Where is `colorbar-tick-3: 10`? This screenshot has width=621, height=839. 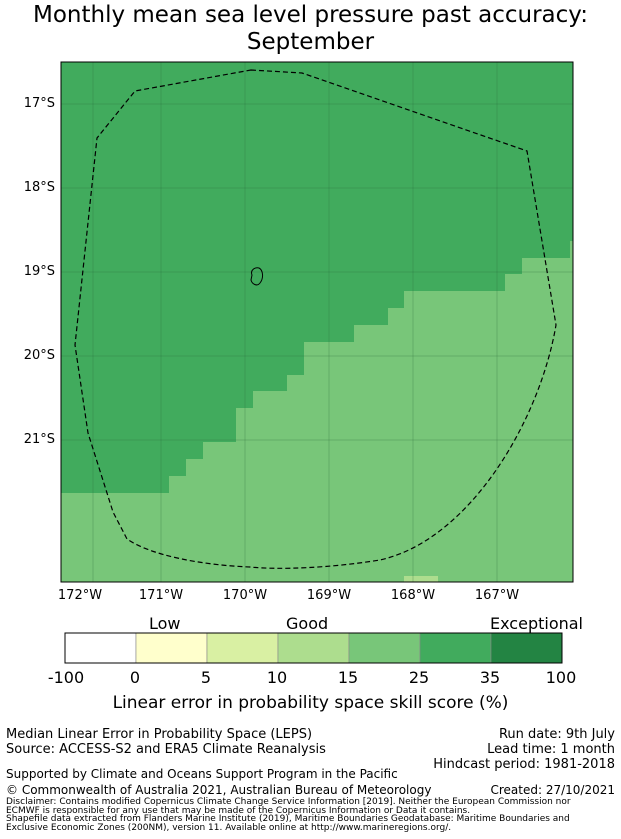 colorbar-tick-3: 10 is located at coordinates (277, 677).